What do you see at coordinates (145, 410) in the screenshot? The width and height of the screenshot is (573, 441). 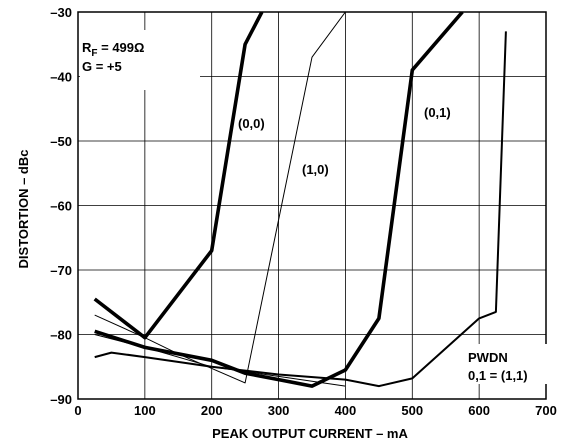 I see `x-tick-label: 100` at bounding box center [145, 410].